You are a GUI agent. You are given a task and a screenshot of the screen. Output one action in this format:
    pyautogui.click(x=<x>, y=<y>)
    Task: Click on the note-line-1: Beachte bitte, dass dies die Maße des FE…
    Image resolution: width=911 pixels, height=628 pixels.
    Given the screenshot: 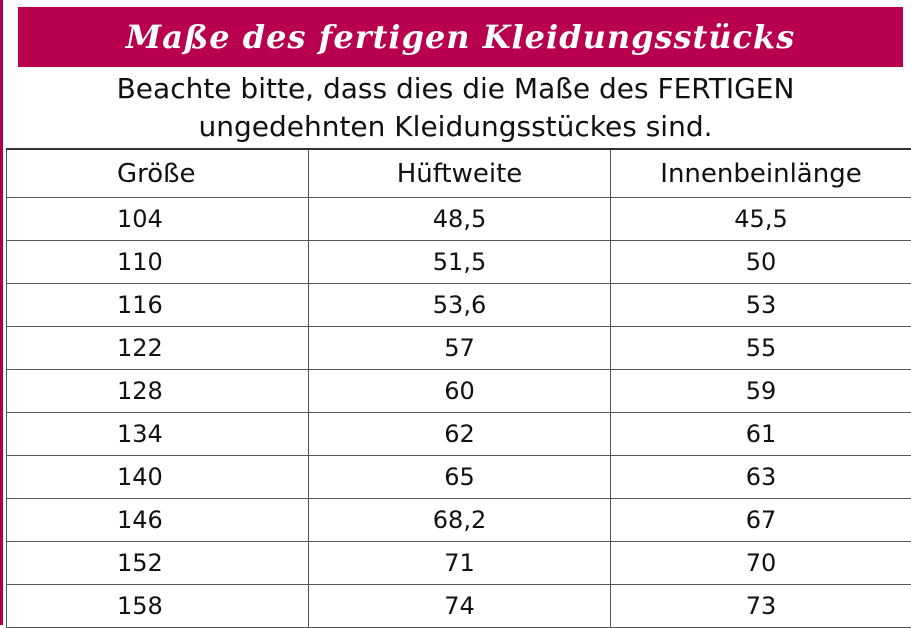 What is the action you would take?
    pyautogui.click(x=455, y=89)
    